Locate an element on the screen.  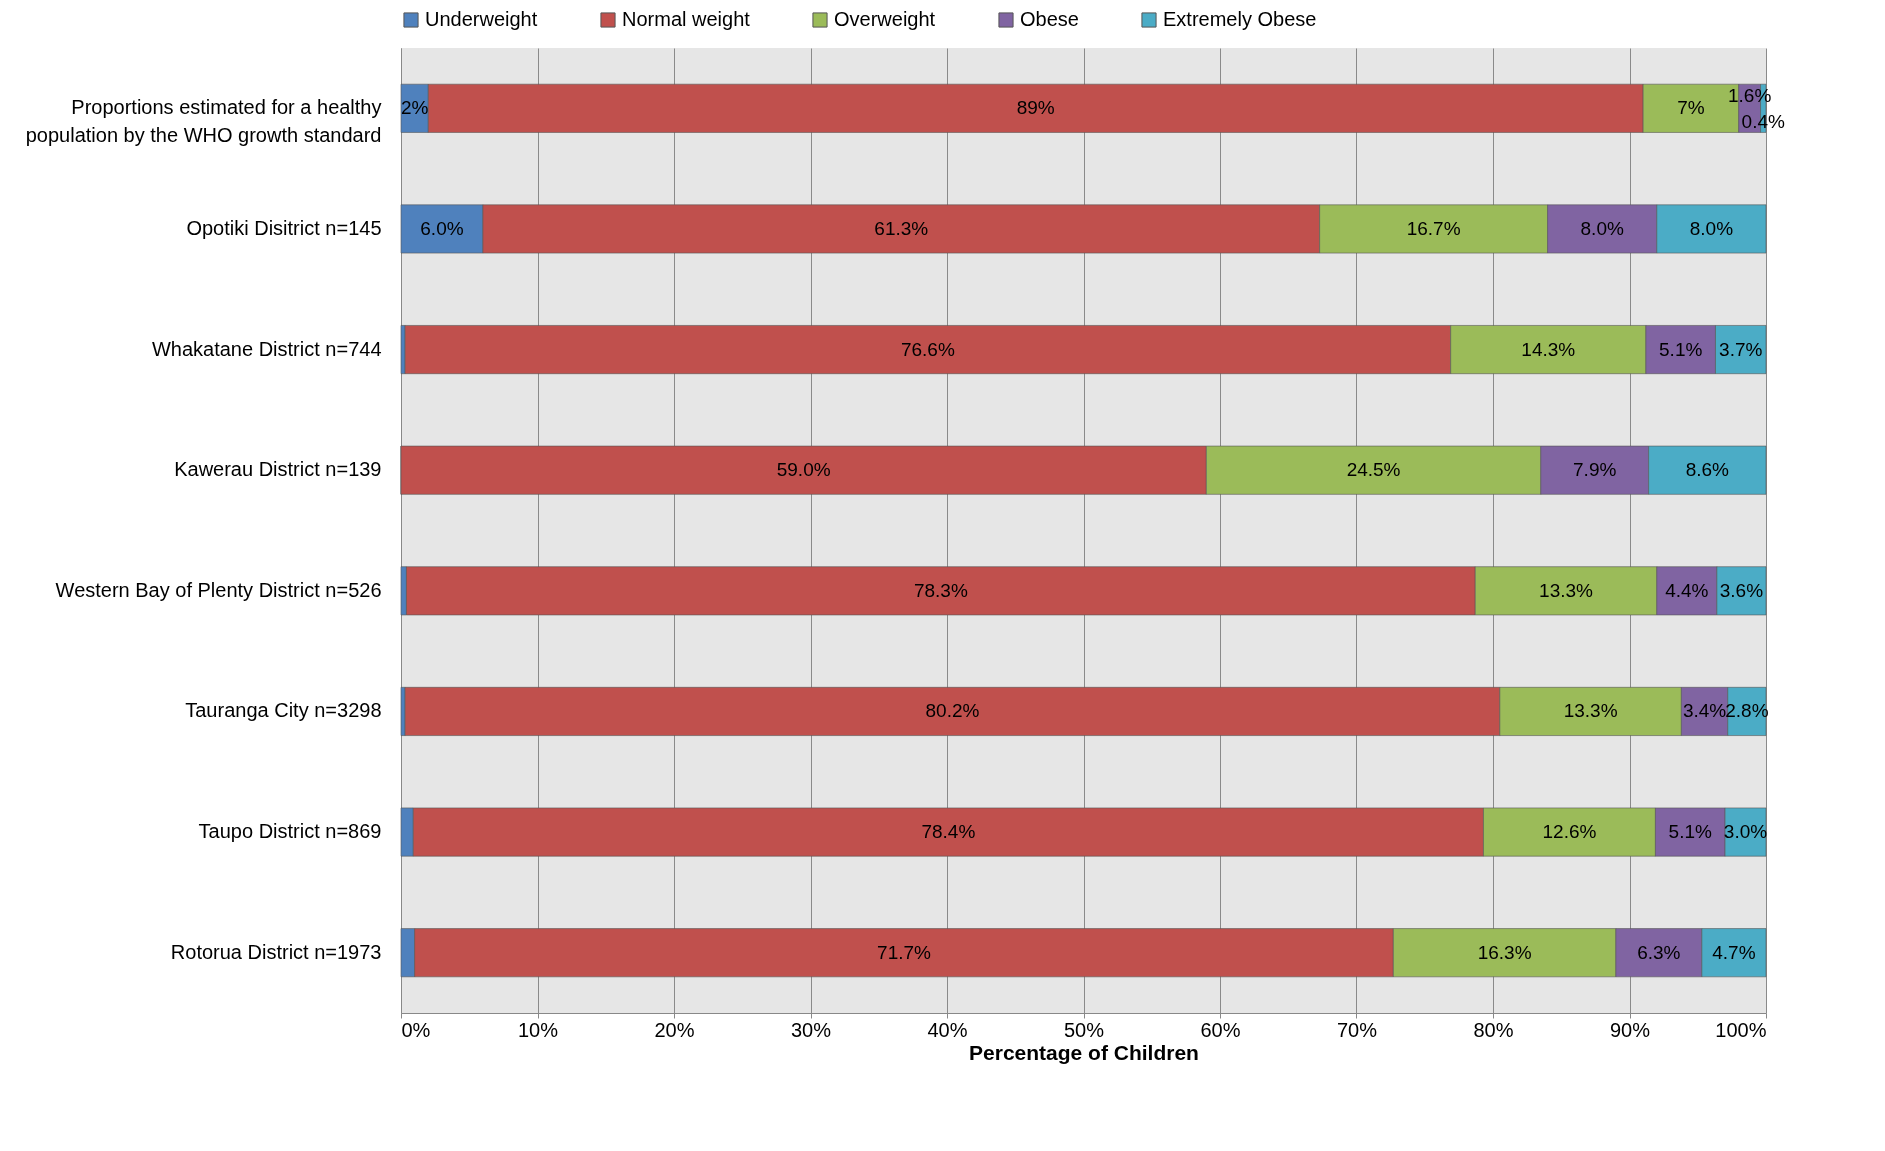
data-label: 71.7% is located at coordinates (904, 952).